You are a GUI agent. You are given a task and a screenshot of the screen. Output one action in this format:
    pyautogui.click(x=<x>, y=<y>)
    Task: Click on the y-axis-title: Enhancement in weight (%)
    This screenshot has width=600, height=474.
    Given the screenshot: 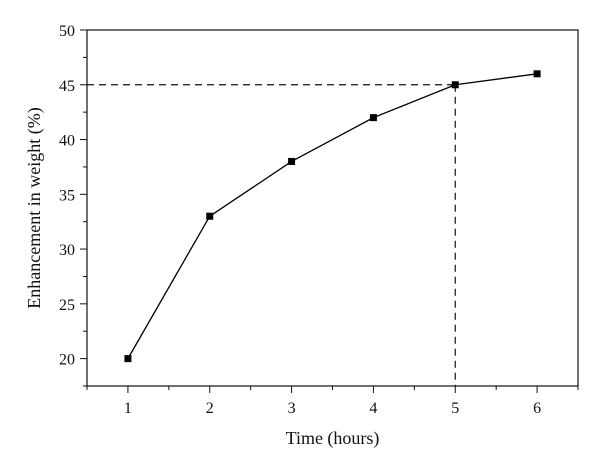 What is the action you would take?
    pyautogui.click(x=34, y=207)
    